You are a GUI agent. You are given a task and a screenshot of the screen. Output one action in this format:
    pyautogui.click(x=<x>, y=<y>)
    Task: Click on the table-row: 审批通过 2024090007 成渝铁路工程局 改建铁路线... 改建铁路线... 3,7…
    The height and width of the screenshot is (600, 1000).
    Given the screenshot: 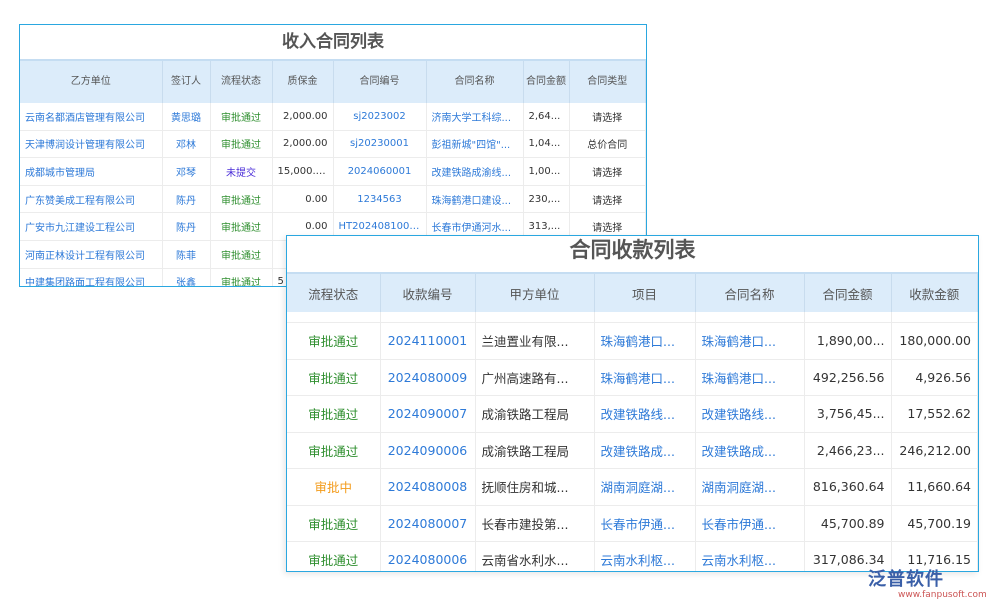 What is the action you would take?
    pyautogui.click(x=632, y=414)
    